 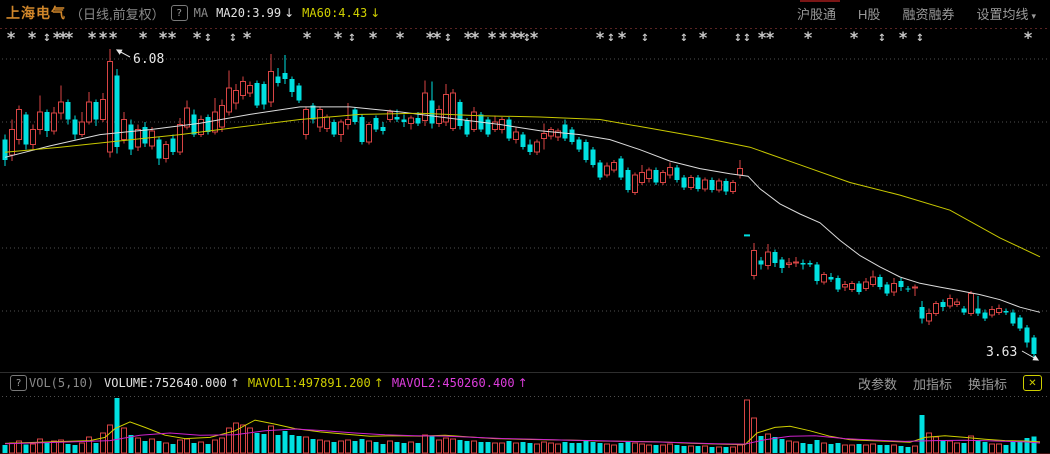 I want to click on ma20-value: MA20:3.99, so click(x=249, y=13).